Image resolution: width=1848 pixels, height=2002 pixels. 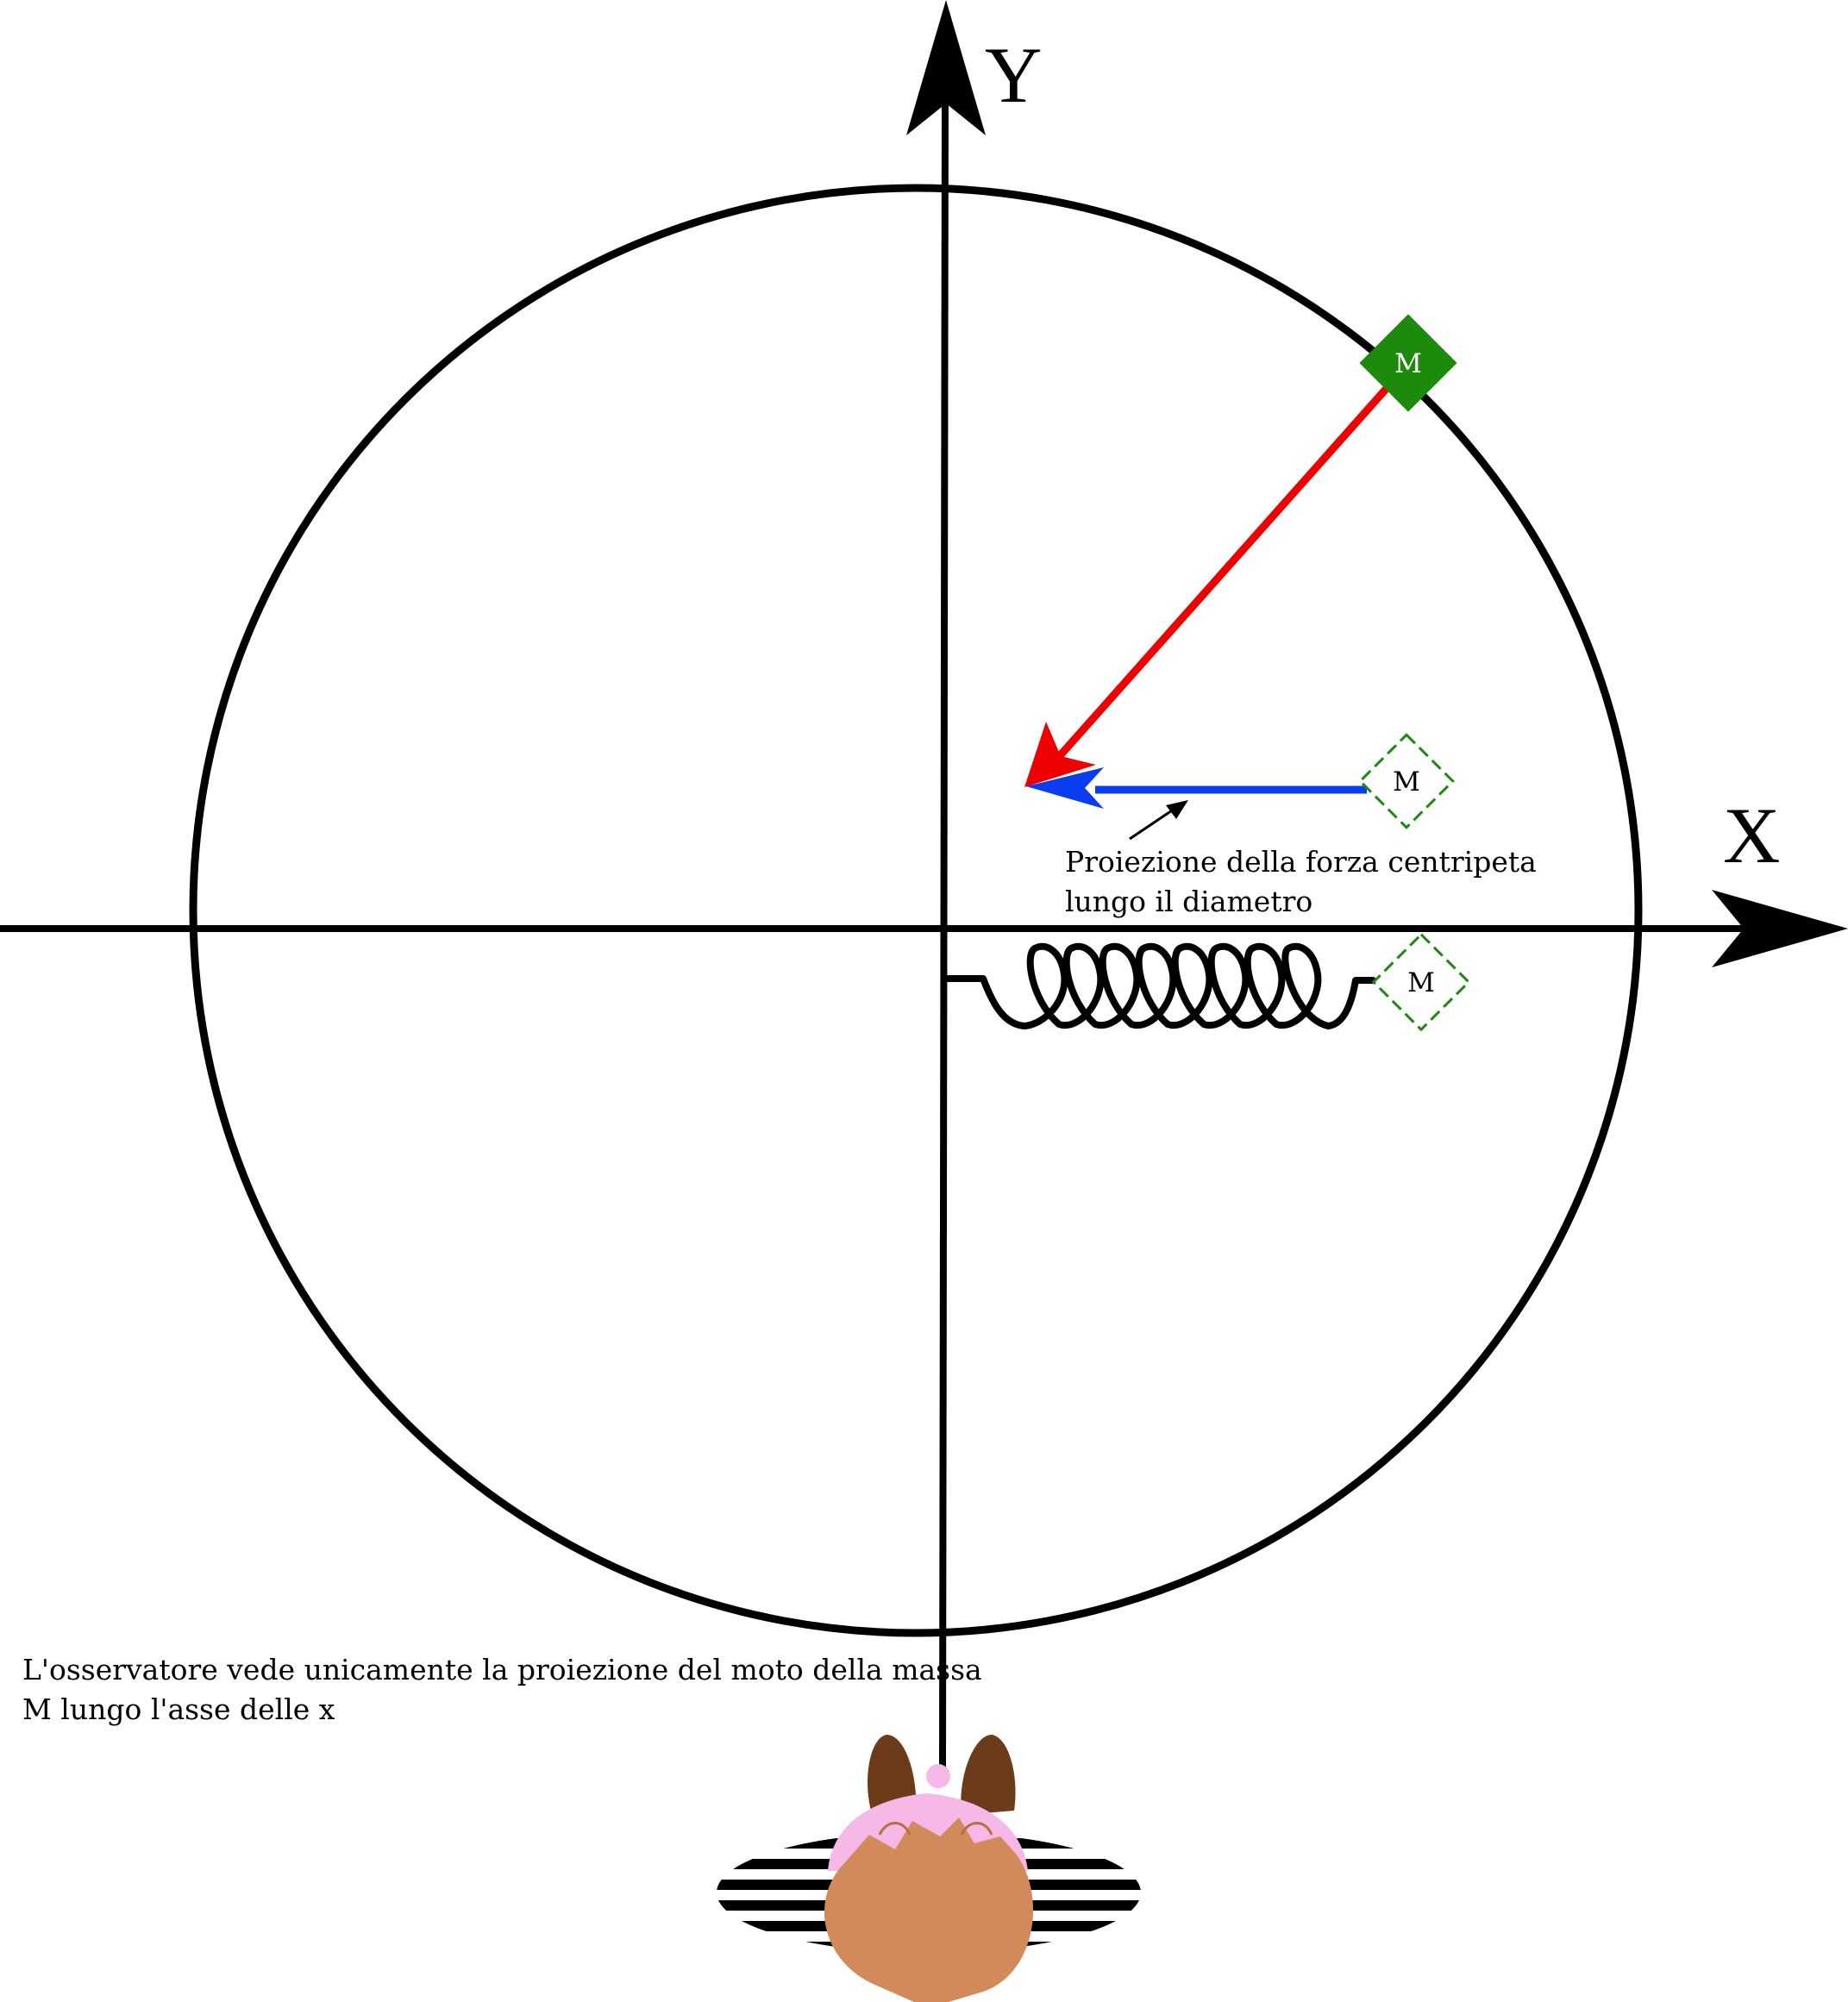 I want to click on observer-left-eye, so click(x=894, y=1829).